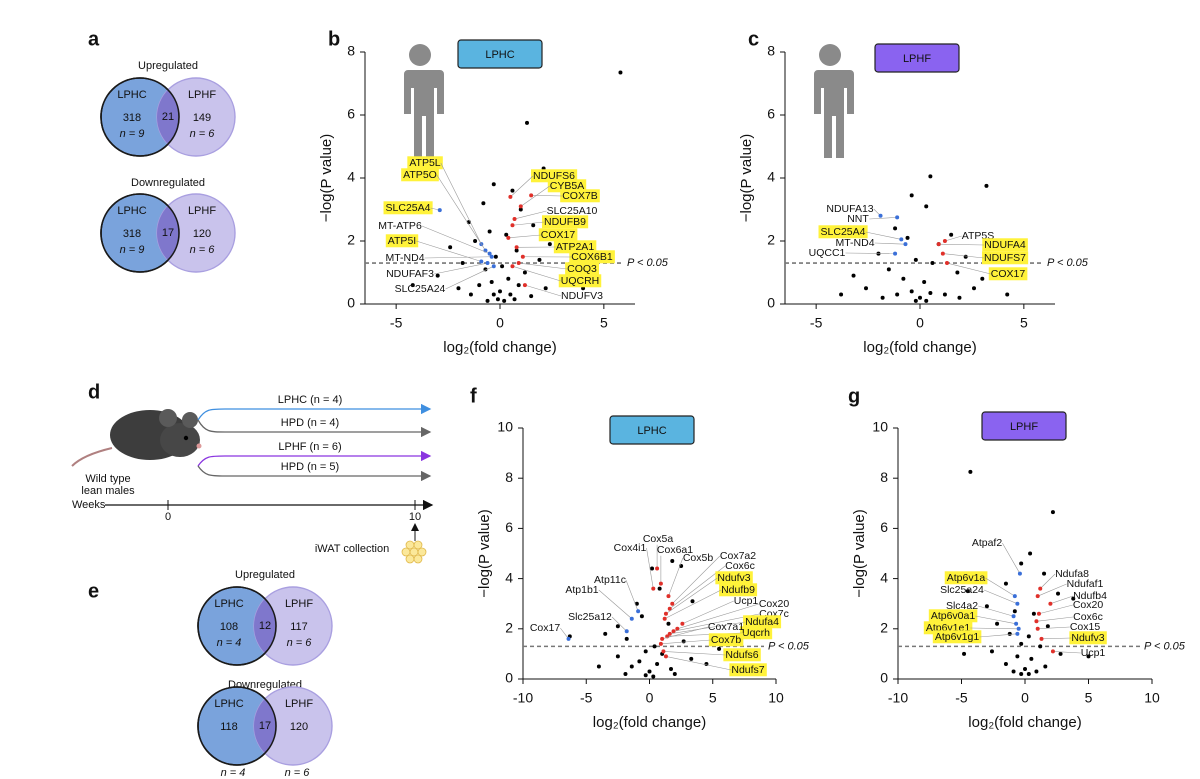 This screenshot has width=1200, height=779. Describe the element at coordinates (650, 698) in the screenshot. I see `x-tick-label: 0` at that location.